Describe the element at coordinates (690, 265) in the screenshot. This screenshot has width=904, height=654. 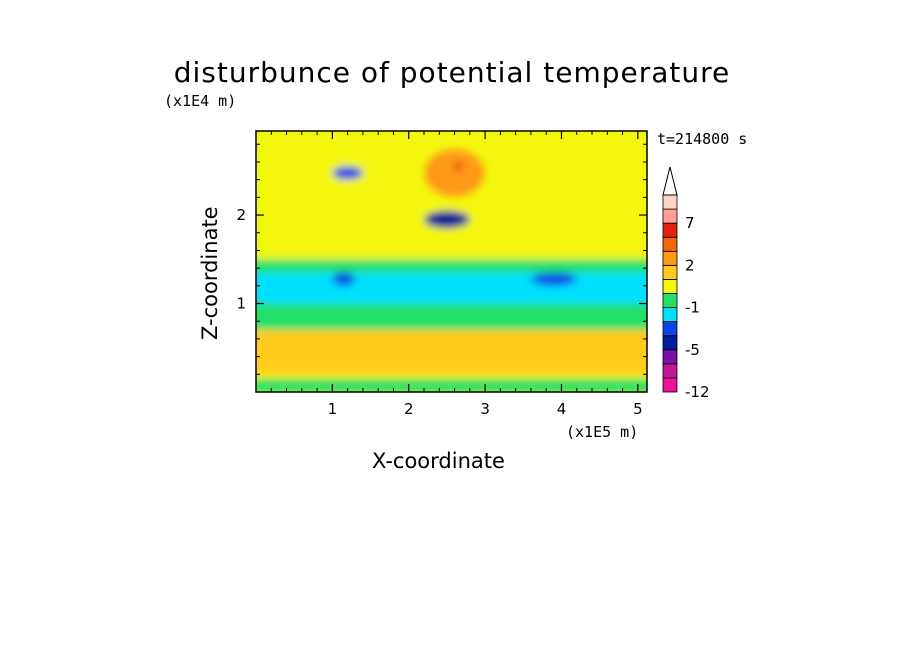
I see `colorbar-label: 2` at that location.